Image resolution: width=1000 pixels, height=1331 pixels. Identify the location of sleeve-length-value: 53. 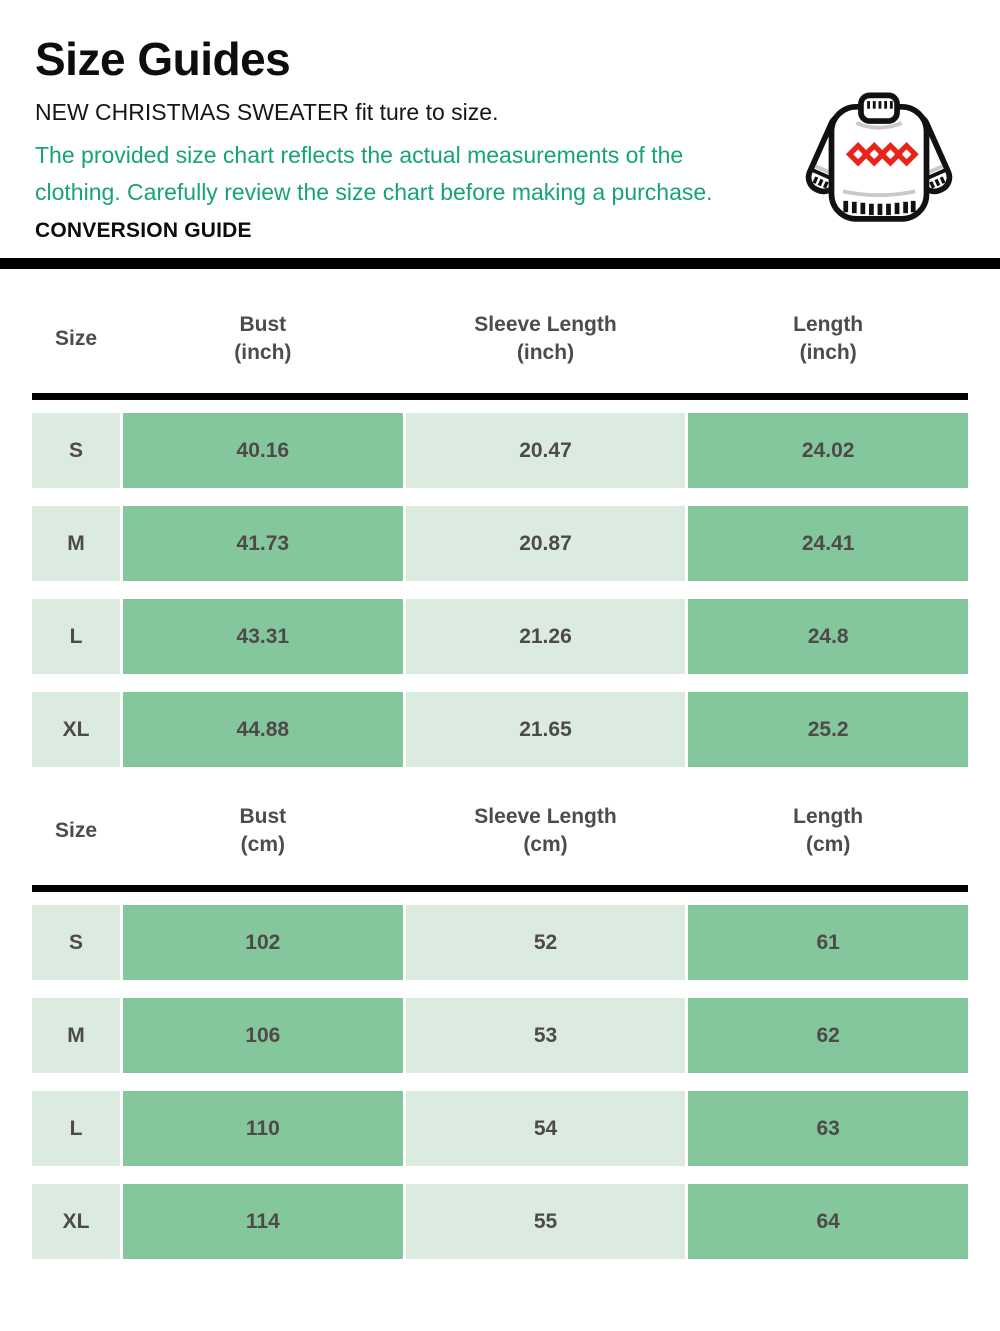
(545, 1035).